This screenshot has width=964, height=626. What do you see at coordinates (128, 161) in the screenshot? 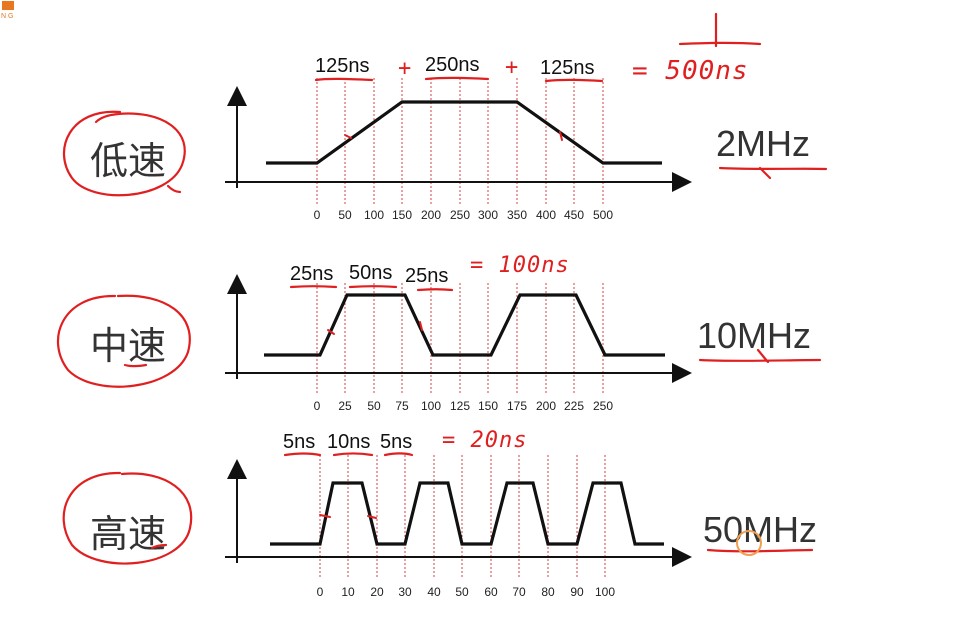
I see `speed-label-low: 低速` at bounding box center [128, 161].